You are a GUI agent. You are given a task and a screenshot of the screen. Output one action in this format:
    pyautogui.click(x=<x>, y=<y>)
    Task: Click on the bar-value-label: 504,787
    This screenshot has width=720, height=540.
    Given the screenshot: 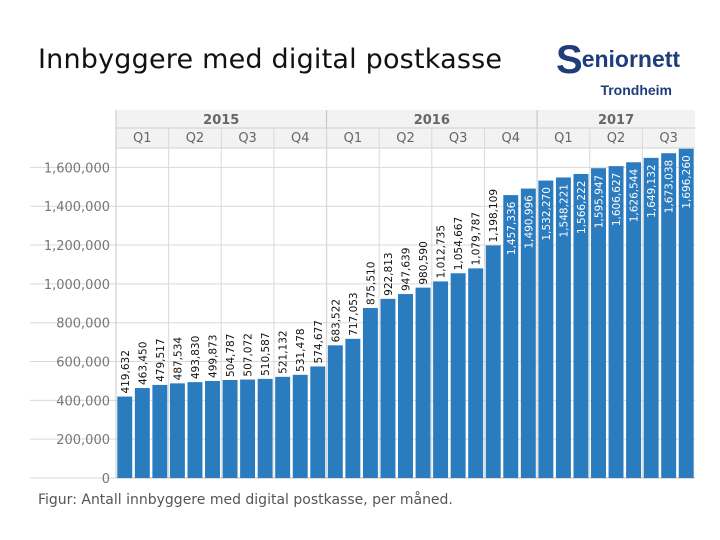 What is the action you would take?
    pyautogui.click(x=231, y=355)
    